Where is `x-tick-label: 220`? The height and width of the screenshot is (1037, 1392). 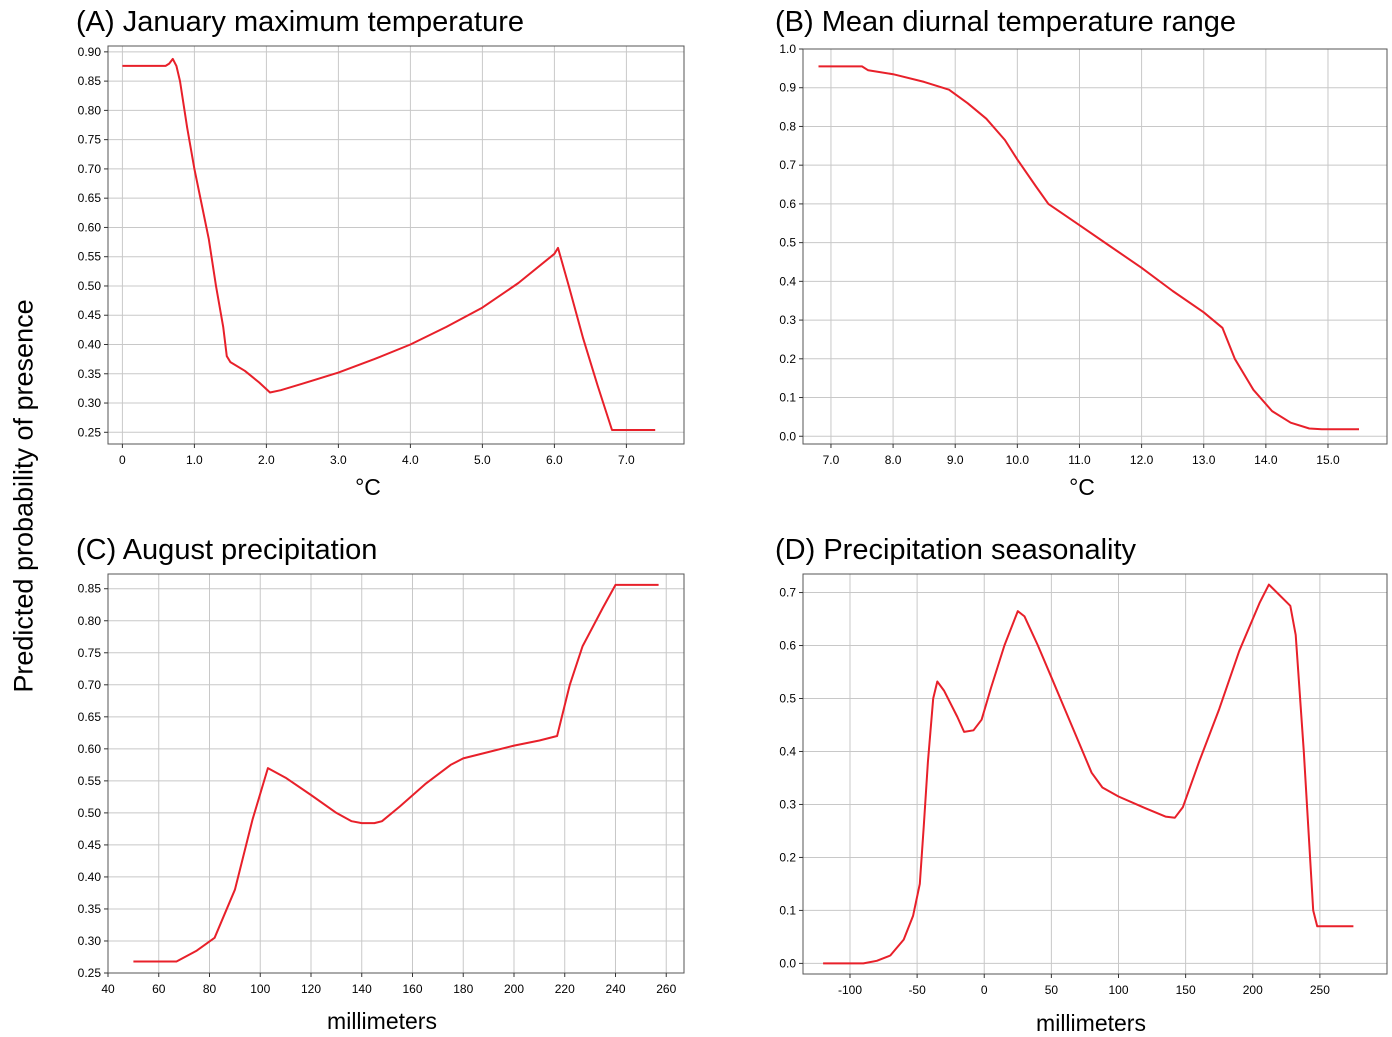
x-tick-label: 220 is located at coordinates (565, 989).